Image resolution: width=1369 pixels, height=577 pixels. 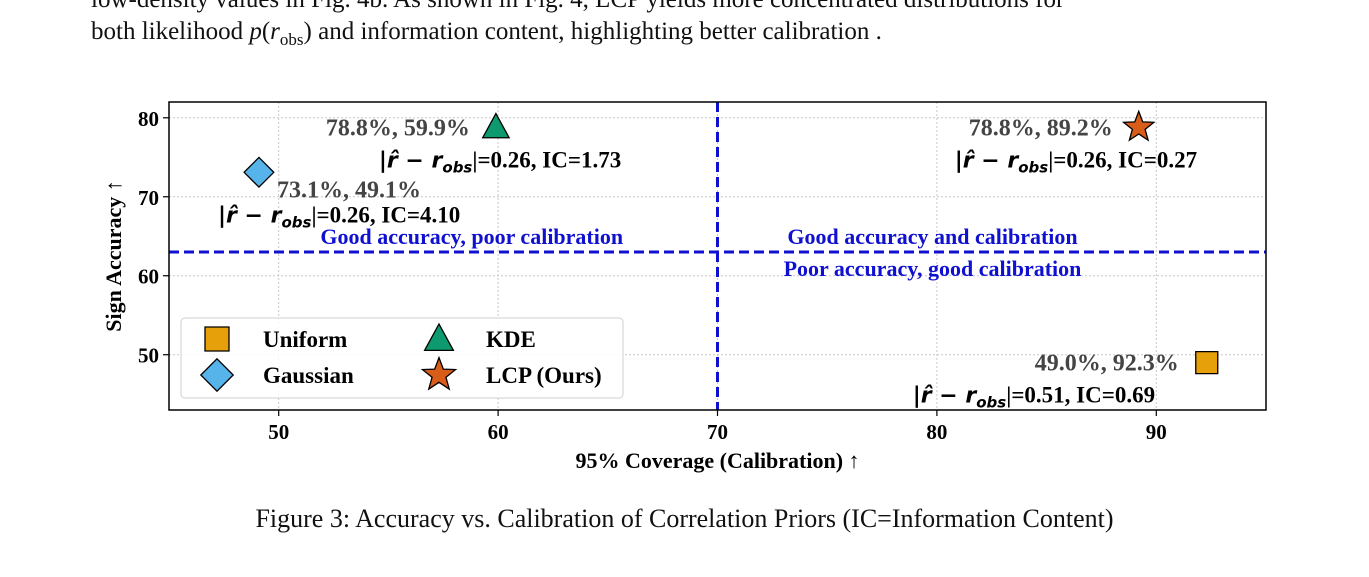 I want to click on kde-value-label: 78.8%, 59.9%, so click(x=398, y=128).